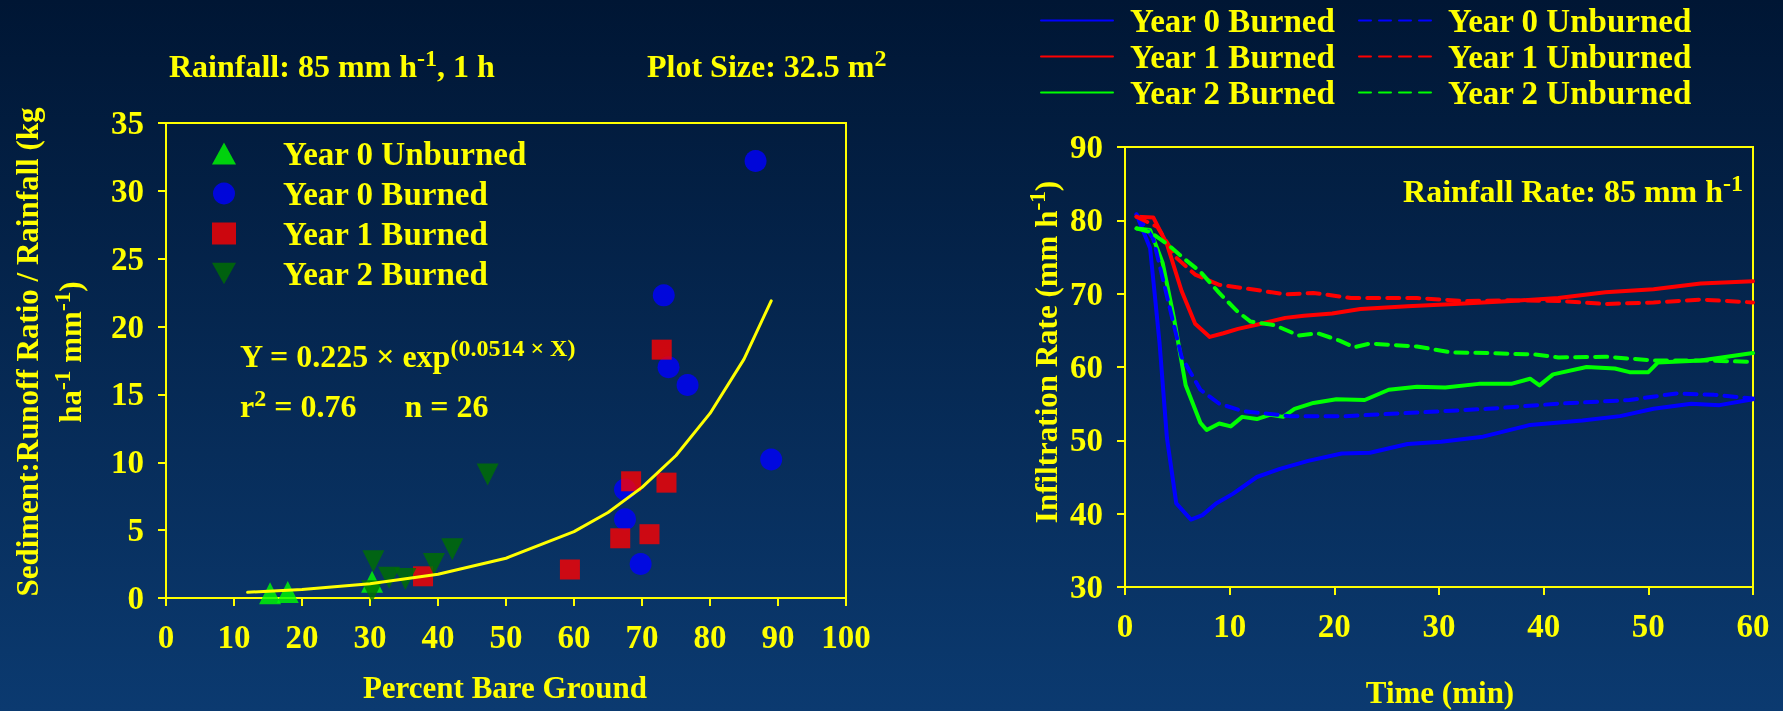 Image resolution: width=1783 pixels, height=711 pixels. Describe the element at coordinates (364, 405) in the screenshot. I see `annotation: r$^{2}$ = 0.76 n = 26` at that location.